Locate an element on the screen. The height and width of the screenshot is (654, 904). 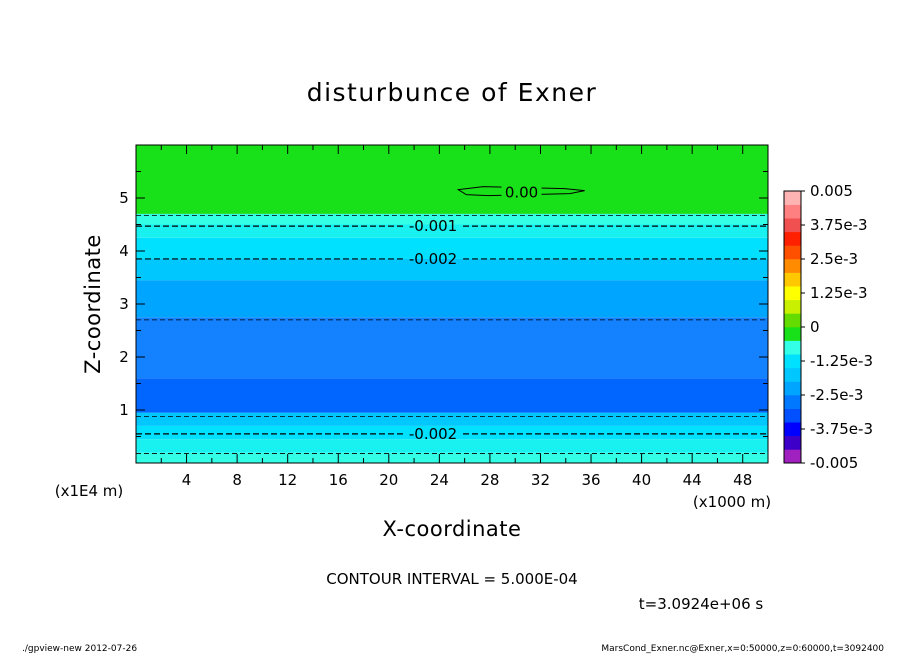
x-tick-label: 36 is located at coordinates (590, 480).